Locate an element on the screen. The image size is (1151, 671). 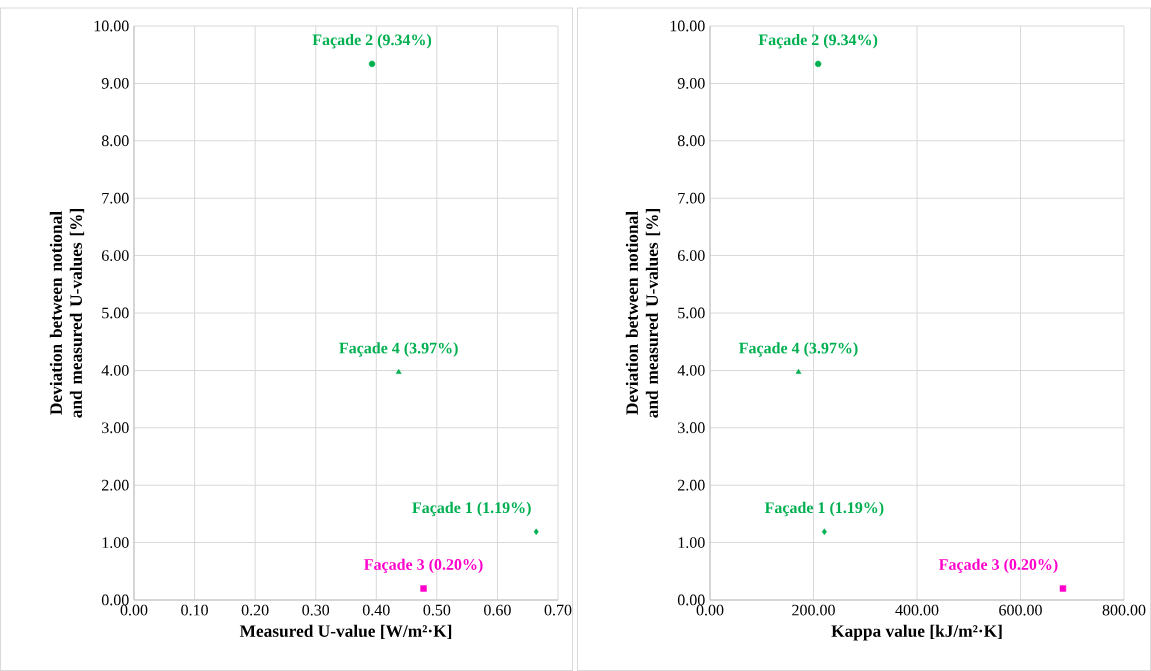
x-tick-label: 0.10 is located at coordinates (194, 610).